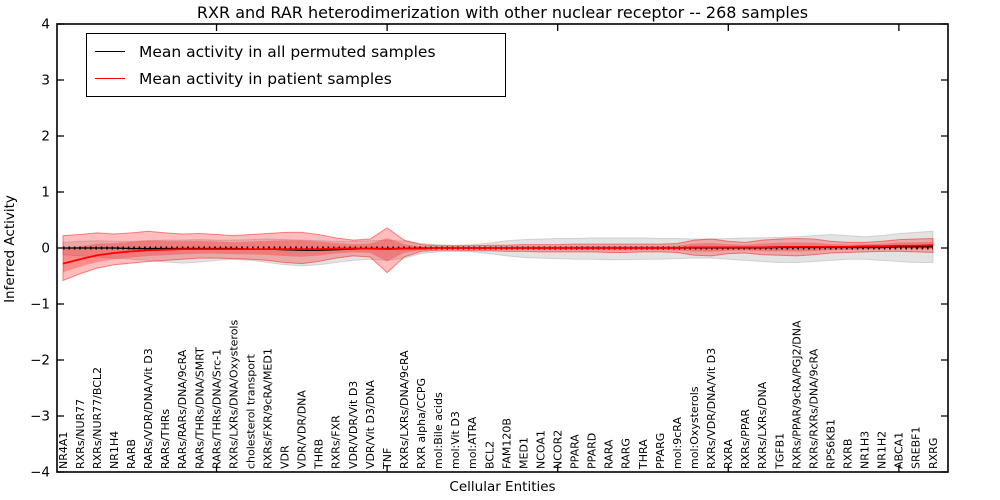  Describe the element at coordinates (728, 454) in the screenshot. I see `x-tick-label: RXRA` at that location.